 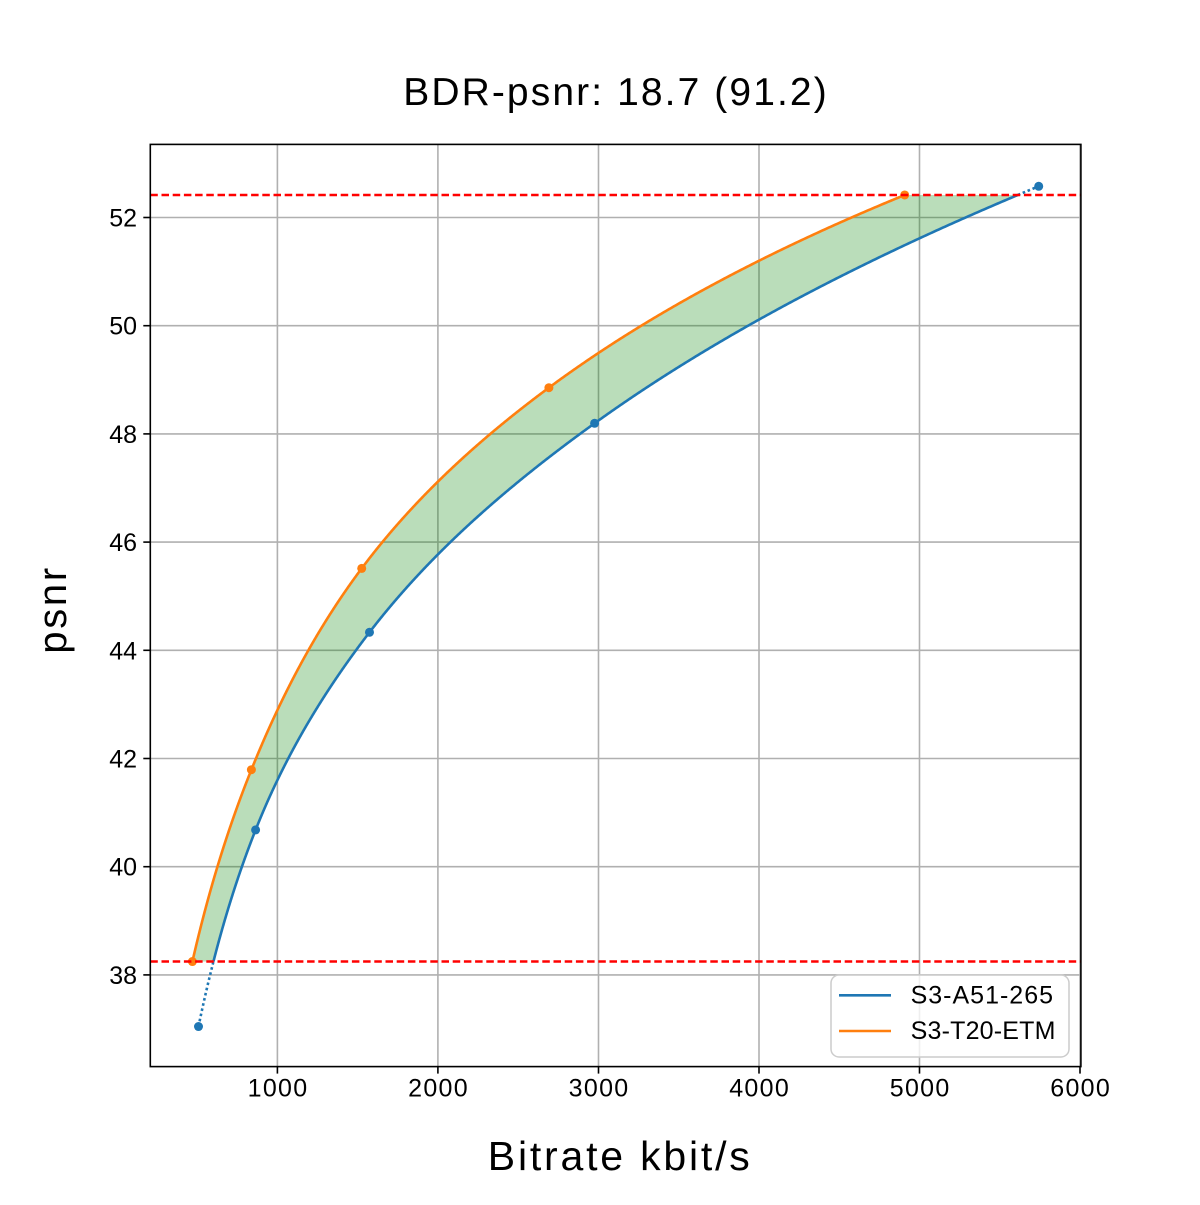 I want to click on svg-text: 50, so click(x=123, y=327).